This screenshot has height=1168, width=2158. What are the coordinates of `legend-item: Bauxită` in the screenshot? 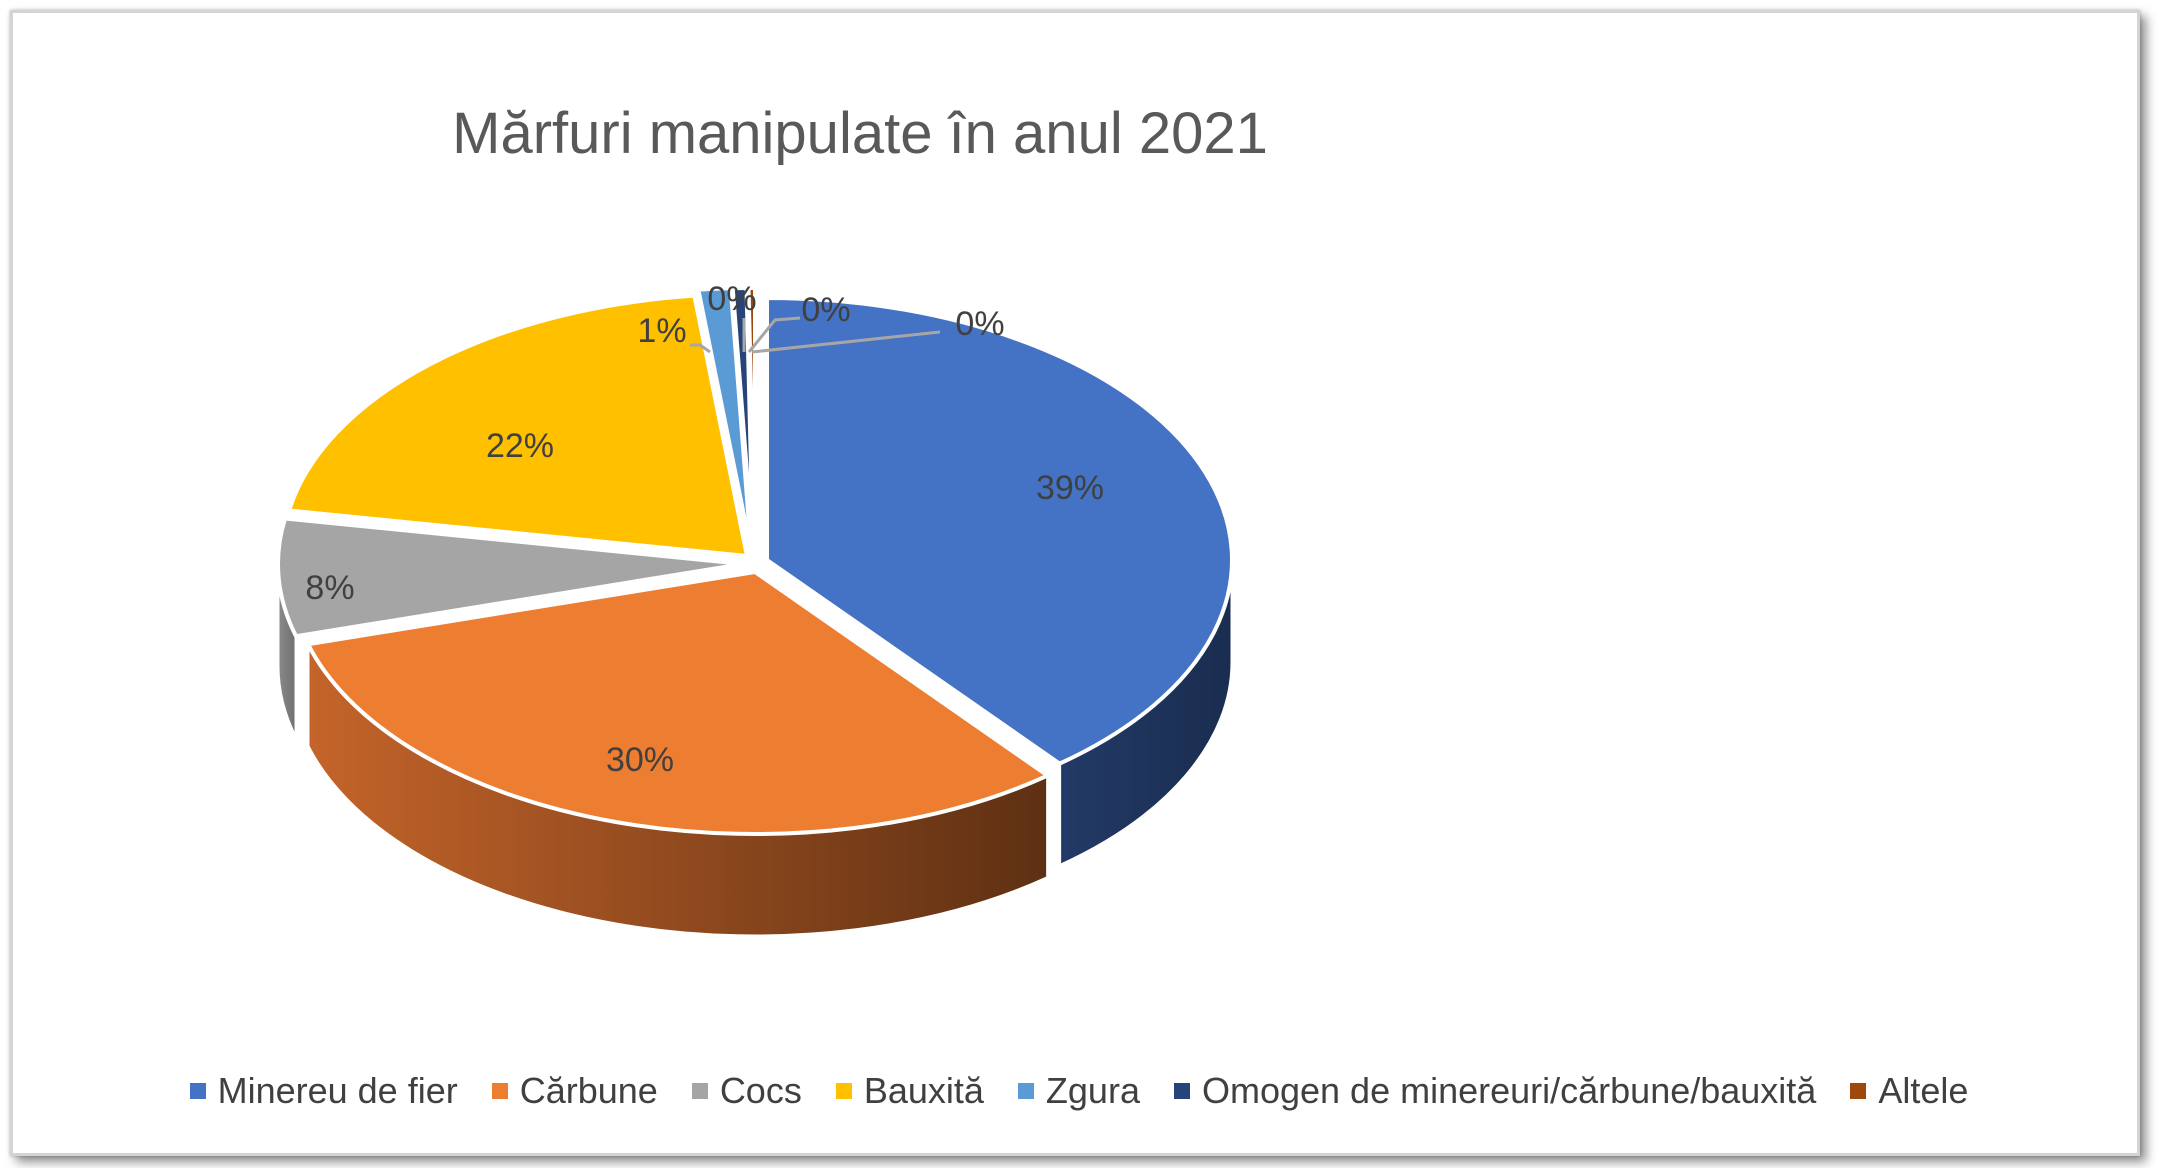 It's located at (909, 1091).